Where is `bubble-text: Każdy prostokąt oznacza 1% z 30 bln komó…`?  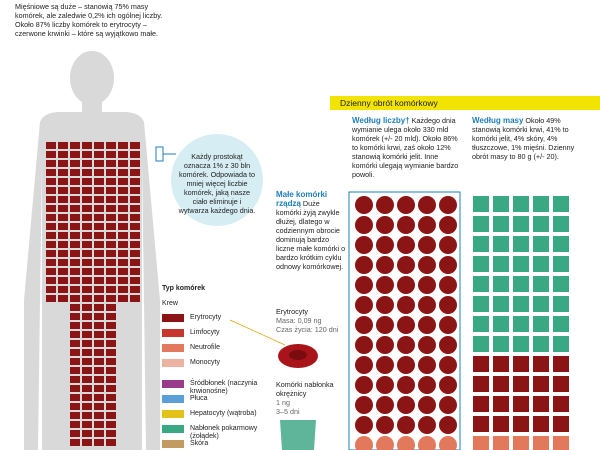
bubble-text: Każdy prostokąt oznacza 1% z 30 bln komó… is located at coordinates (217, 183).